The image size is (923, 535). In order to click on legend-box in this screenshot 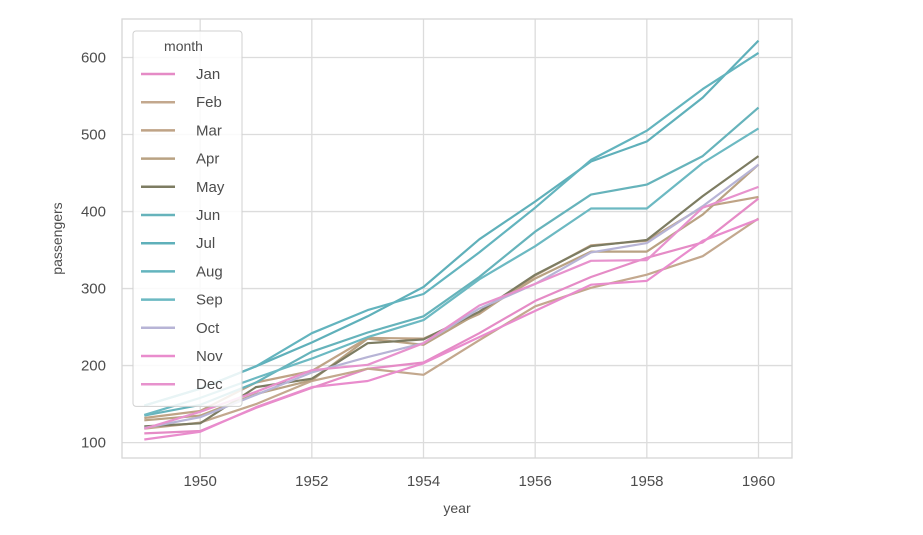, I will do `click(187, 218)`.